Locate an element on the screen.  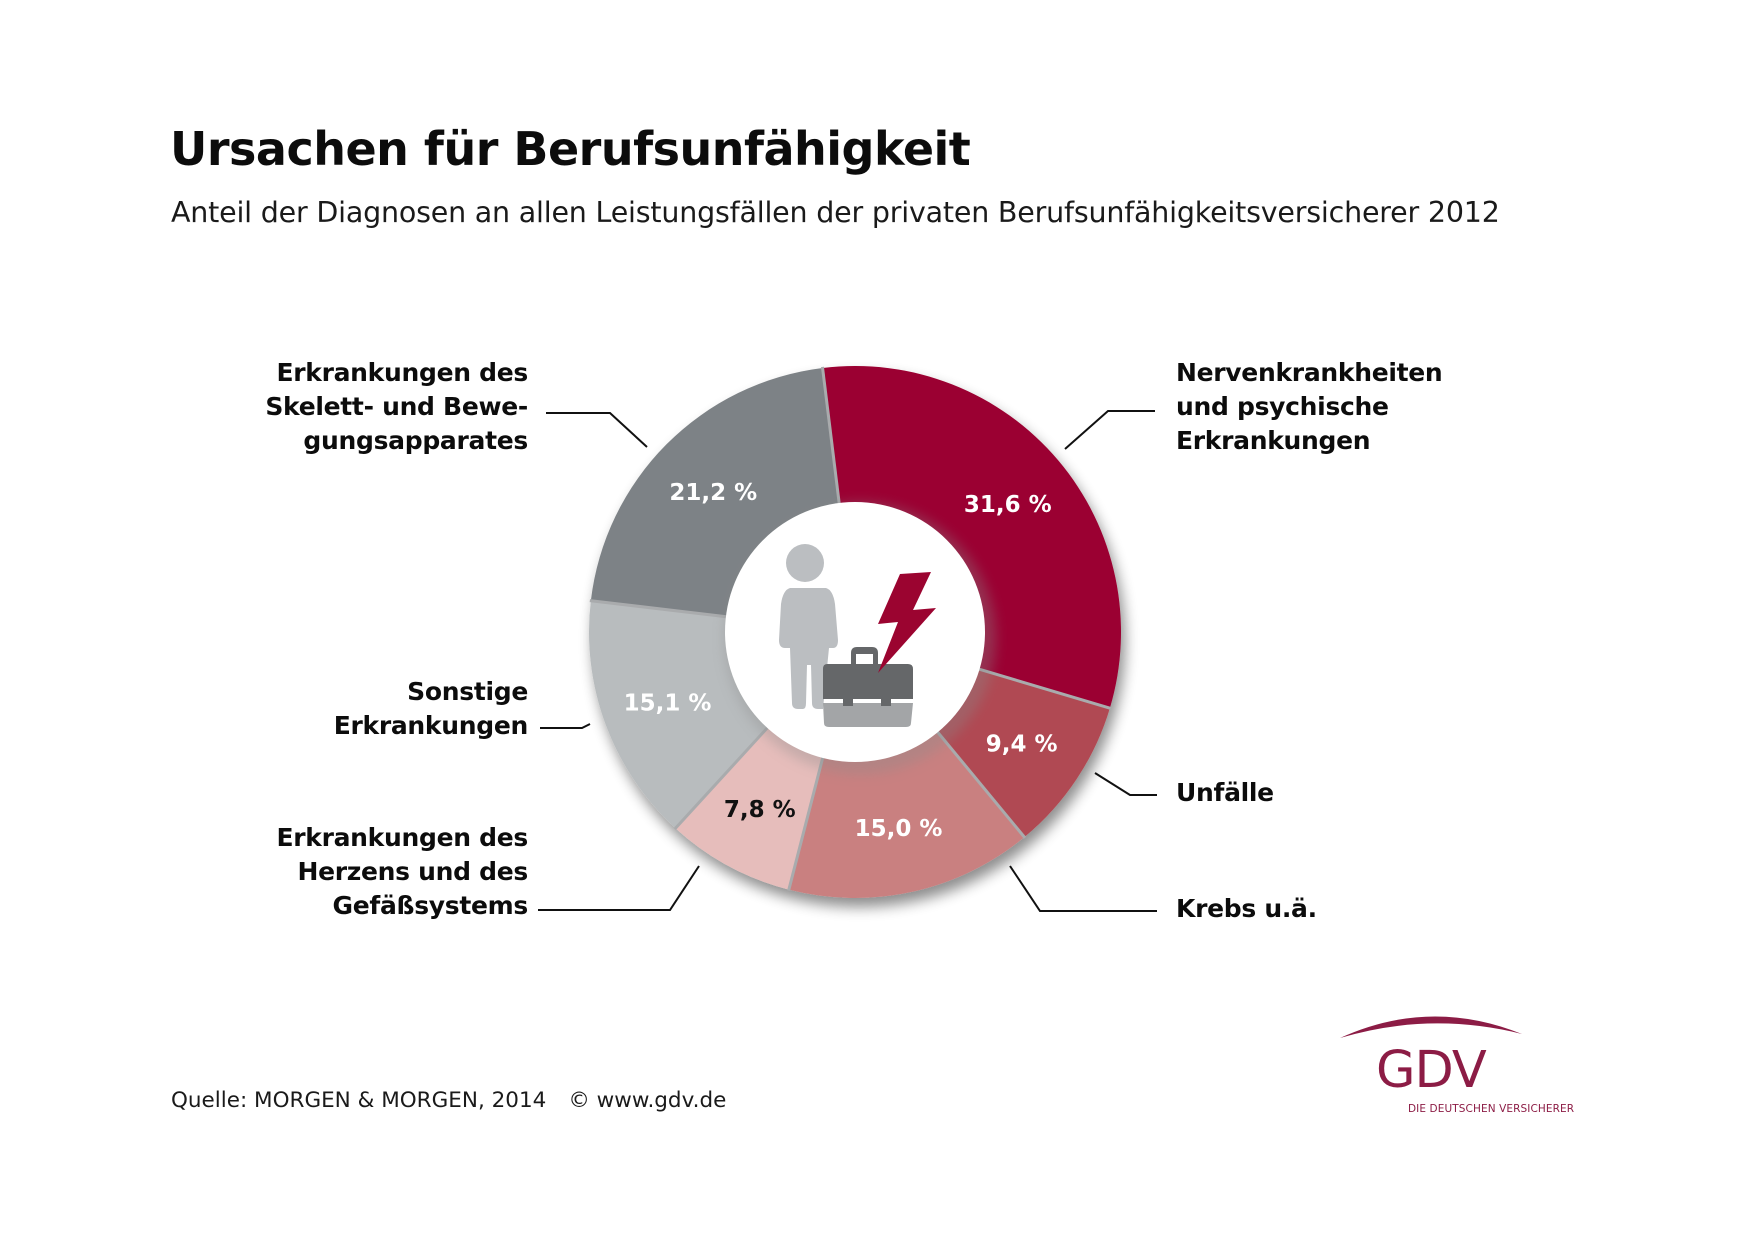
briefcase-icon is located at coordinates (868, 687).